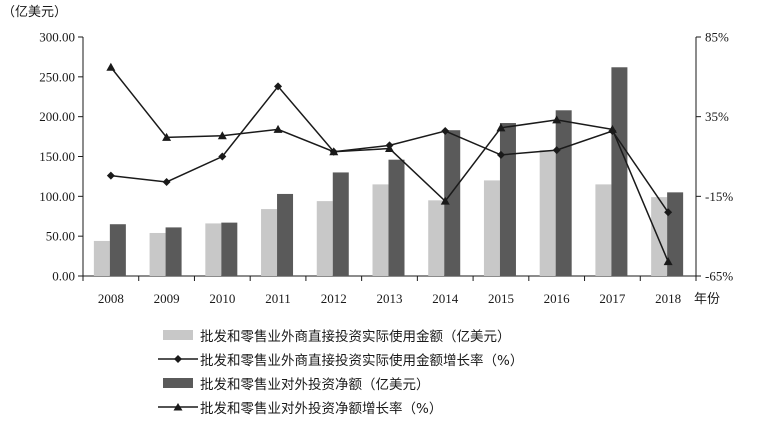 The width and height of the screenshot is (765, 437). I want to click on legend-item-fdi-growth: 批发和零售业外商直接投资实际使用金额增长率（%）, so click(340, 359).